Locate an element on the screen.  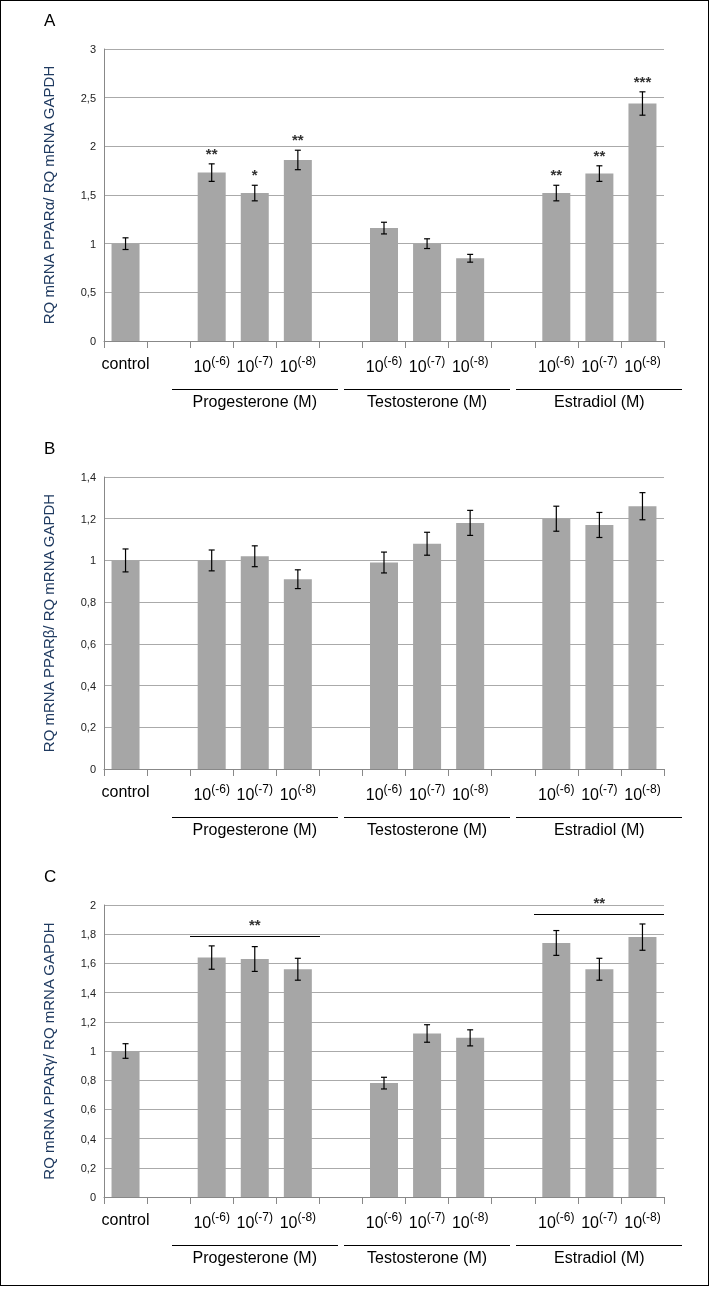
y-axis-title: RQ mRNA PPARβ/ RQ mRNA GAPDH is located at coordinates (48, 623).